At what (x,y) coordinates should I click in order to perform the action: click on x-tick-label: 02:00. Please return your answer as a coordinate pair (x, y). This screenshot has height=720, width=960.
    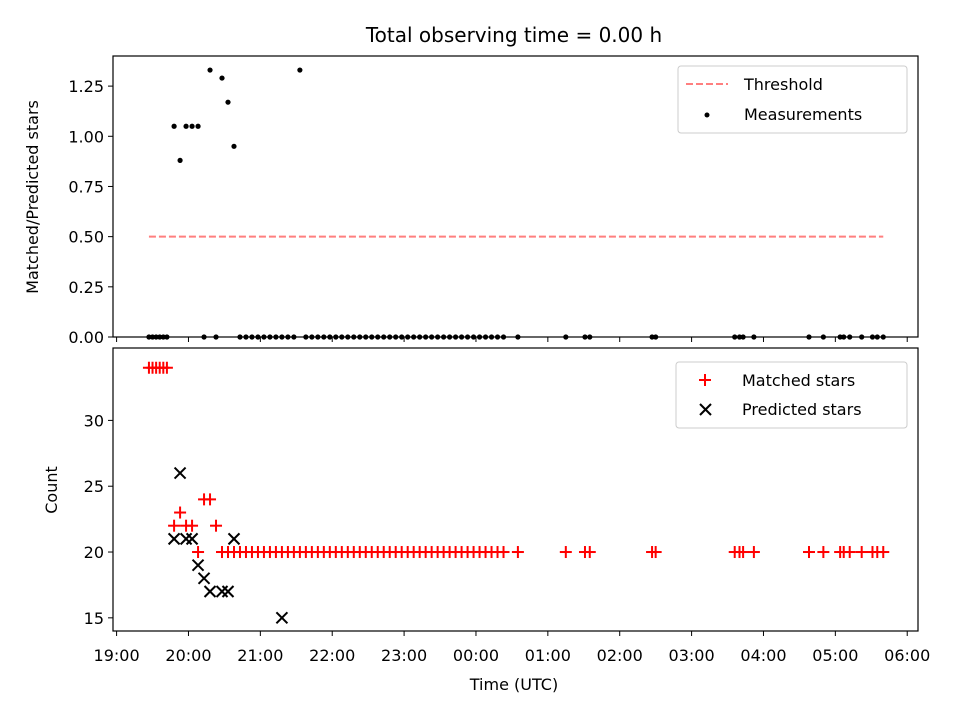
    Looking at the image, I should click on (620, 655).